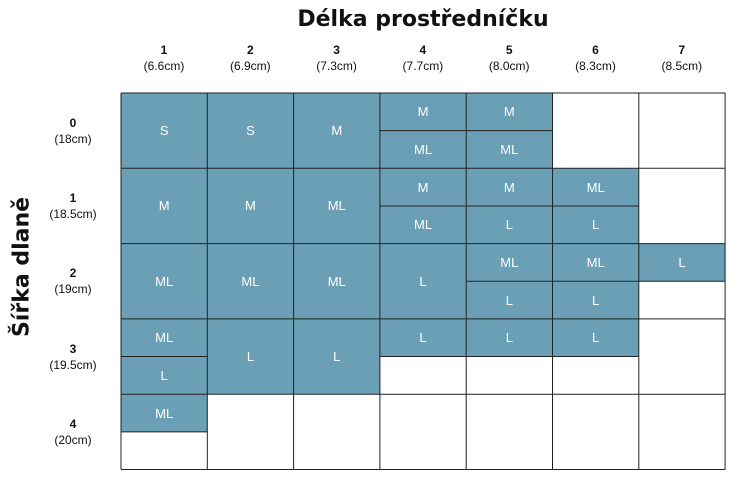  I want to click on column-header: 4 (7.7cm), so click(423, 58).